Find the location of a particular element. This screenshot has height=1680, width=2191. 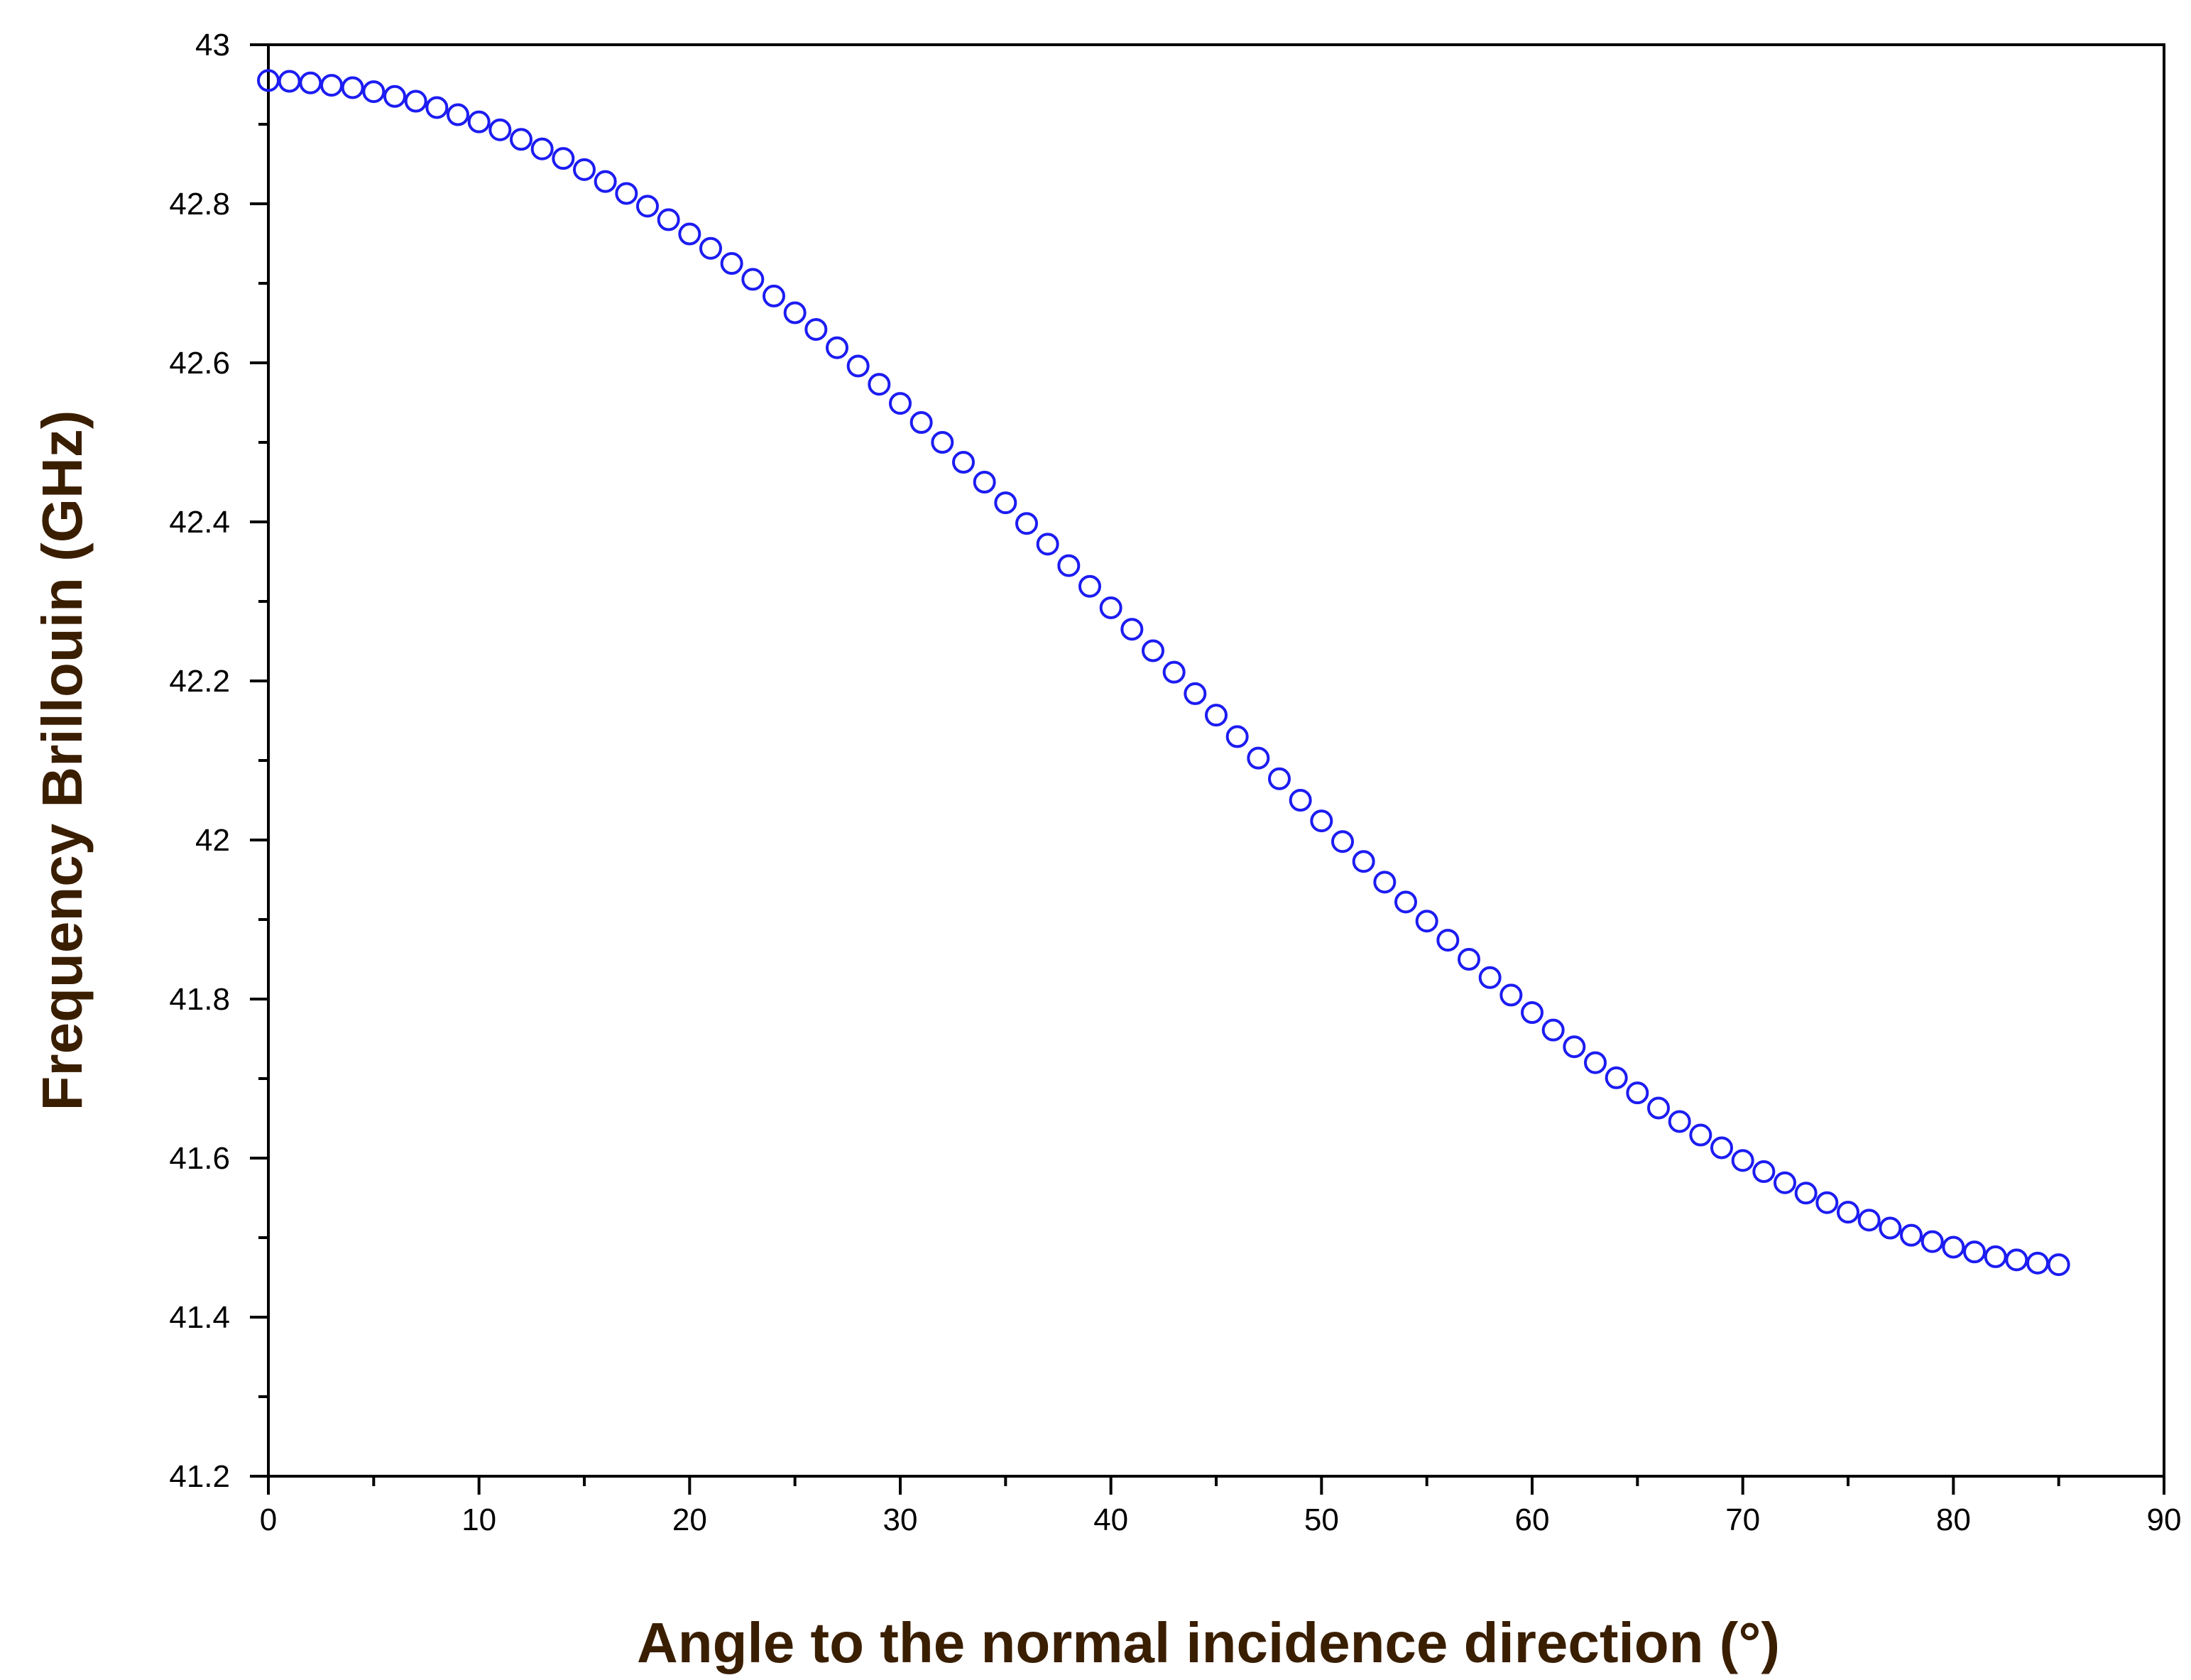

y-axis-title: Frequency Brillouin (GHz) is located at coordinates (62, 760).